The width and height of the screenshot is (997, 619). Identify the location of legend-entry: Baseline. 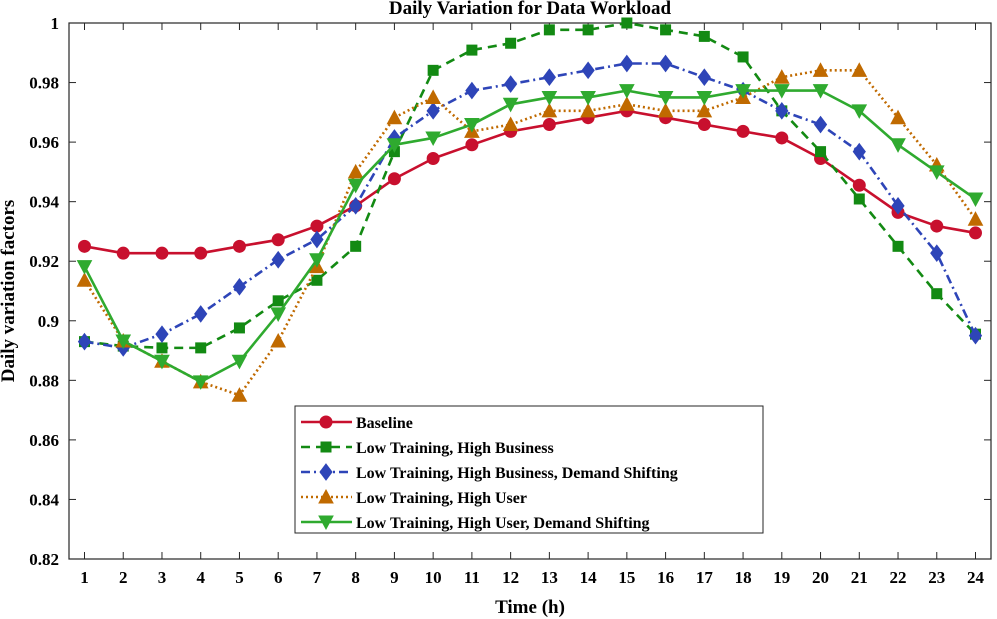
(384, 423).